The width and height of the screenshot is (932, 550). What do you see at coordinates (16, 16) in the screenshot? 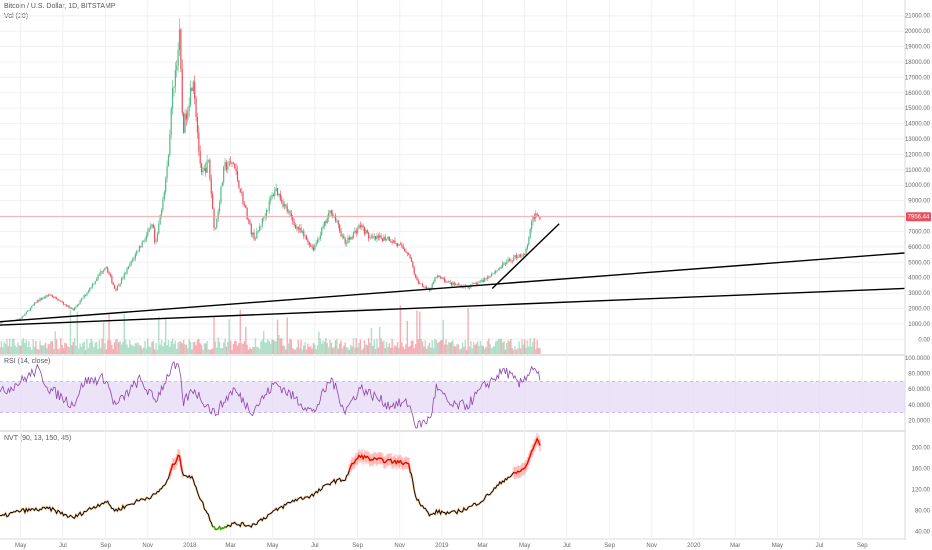
I see `volume-label: Vol (20)` at bounding box center [16, 16].